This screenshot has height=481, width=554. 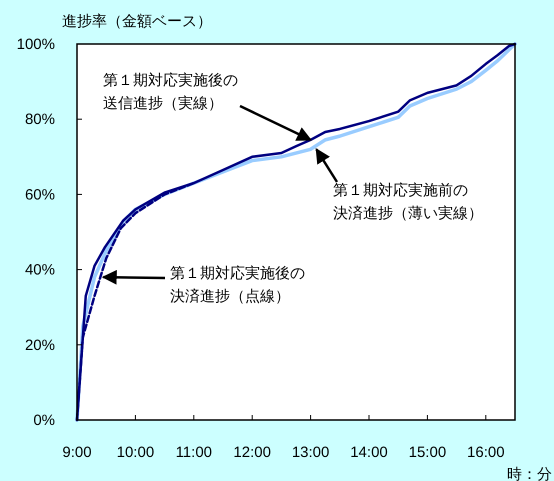 What do you see at coordinates (44, 420) in the screenshot?
I see `y-tick-label: 0%` at bounding box center [44, 420].